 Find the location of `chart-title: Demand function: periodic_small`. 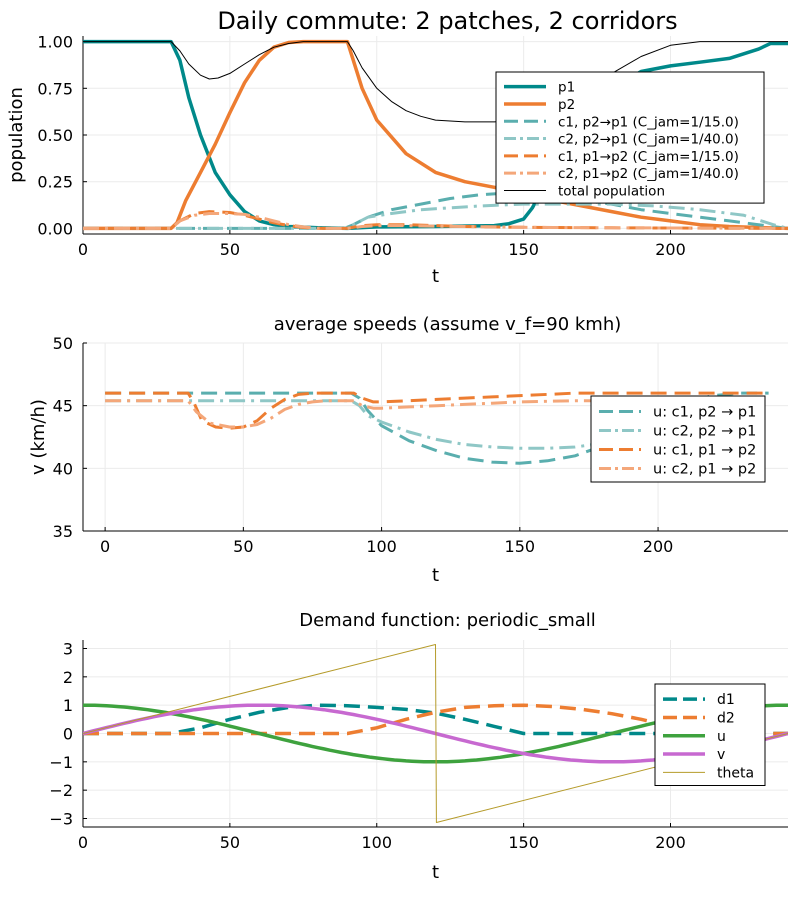

chart-title: Demand function: periodic_small is located at coordinates (447, 620).